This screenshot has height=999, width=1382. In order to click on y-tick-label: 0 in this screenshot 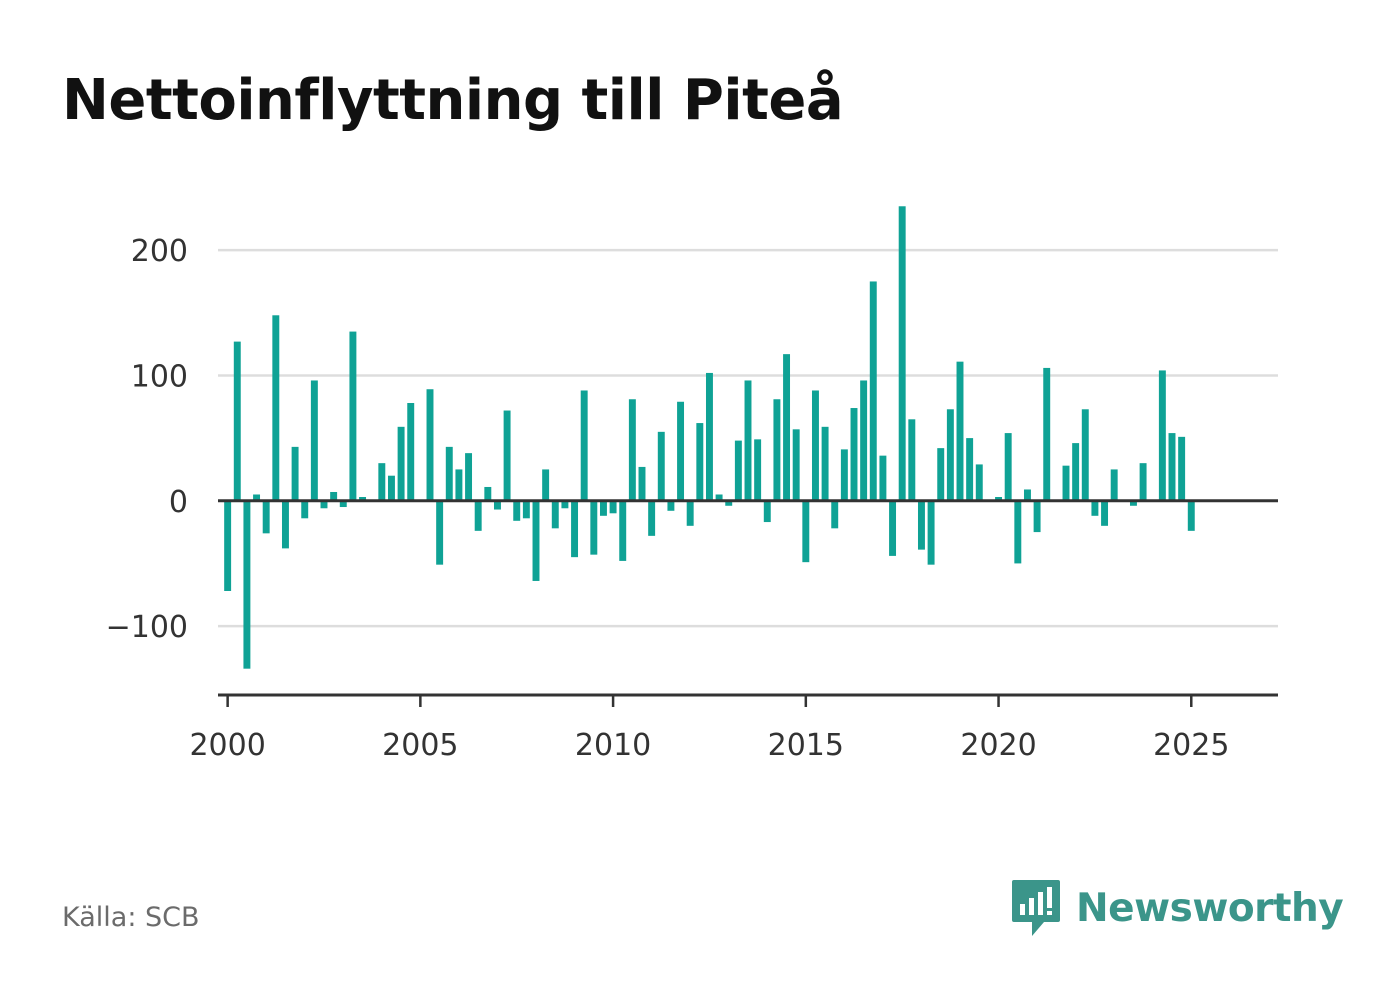, I will do `click(178, 502)`.